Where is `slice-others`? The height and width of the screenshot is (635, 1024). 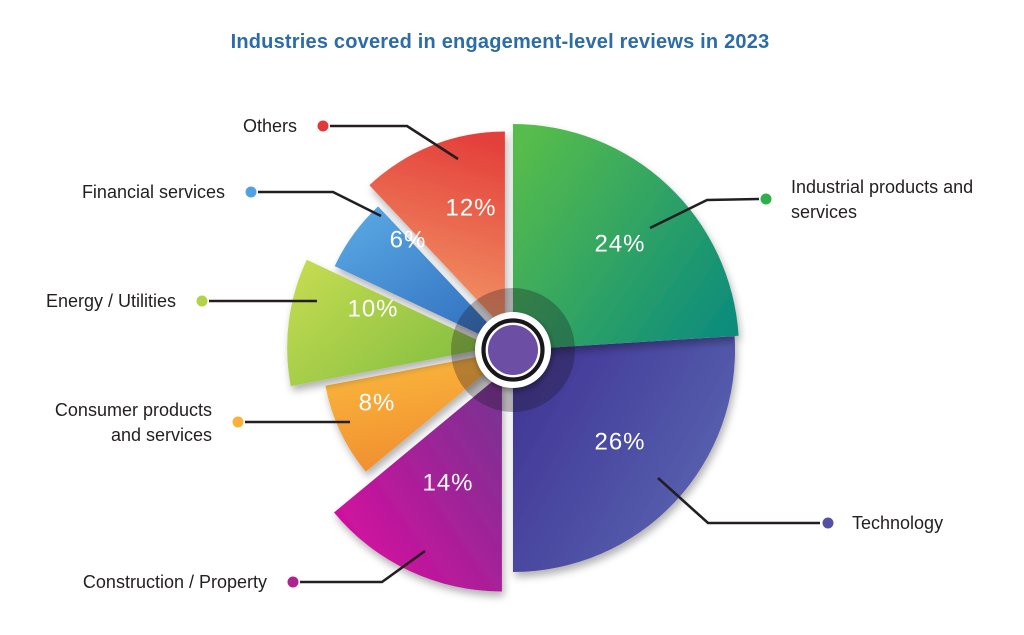
slice-others is located at coordinates (437, 230).